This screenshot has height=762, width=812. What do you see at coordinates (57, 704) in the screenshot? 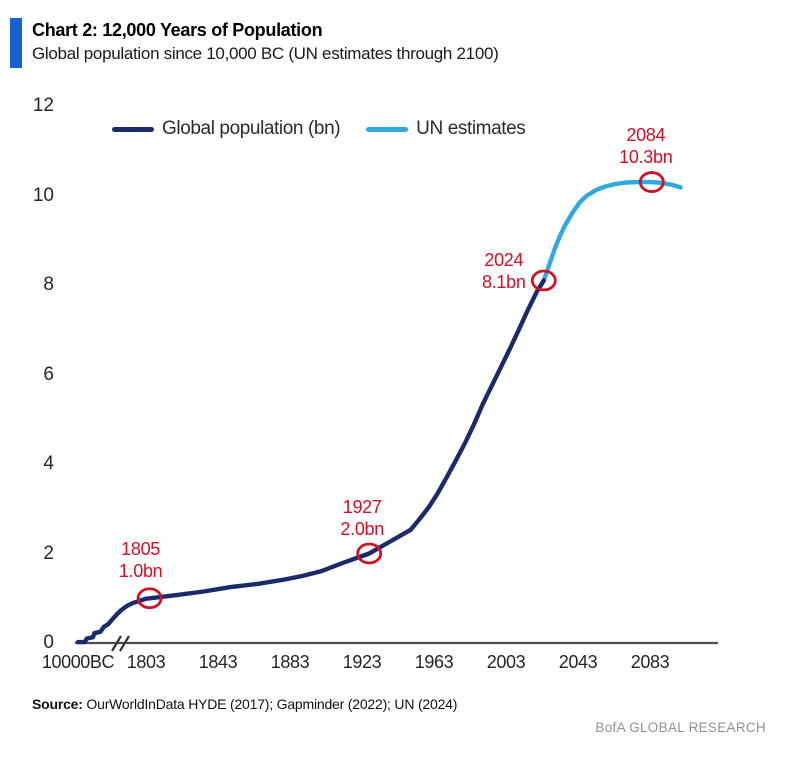
I see `source-label: Source:` at bounding box center [57, 704].